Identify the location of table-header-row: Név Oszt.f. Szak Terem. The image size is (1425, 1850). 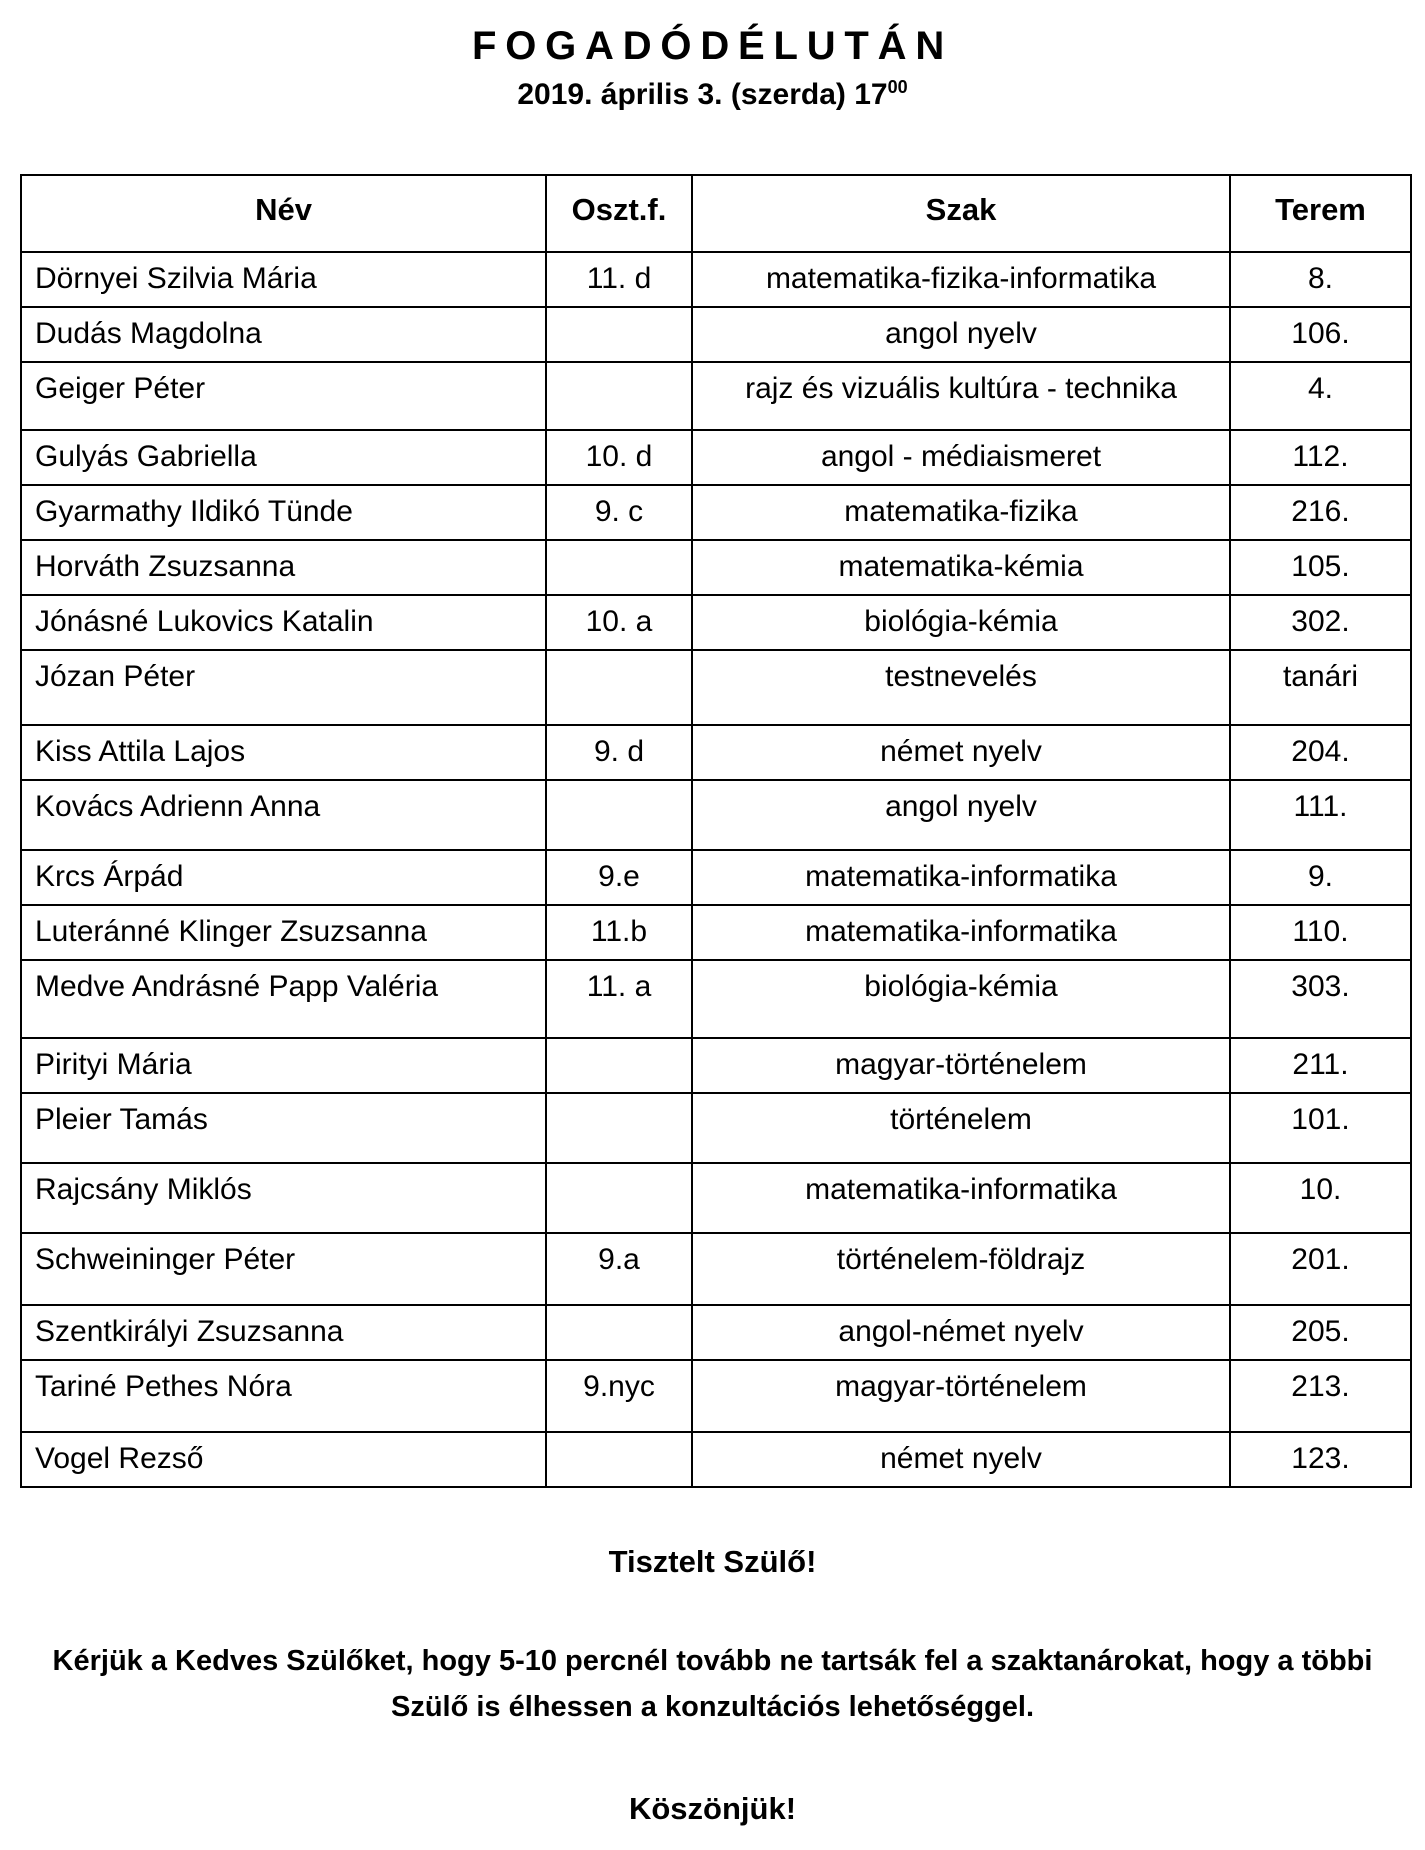
(716, 213).